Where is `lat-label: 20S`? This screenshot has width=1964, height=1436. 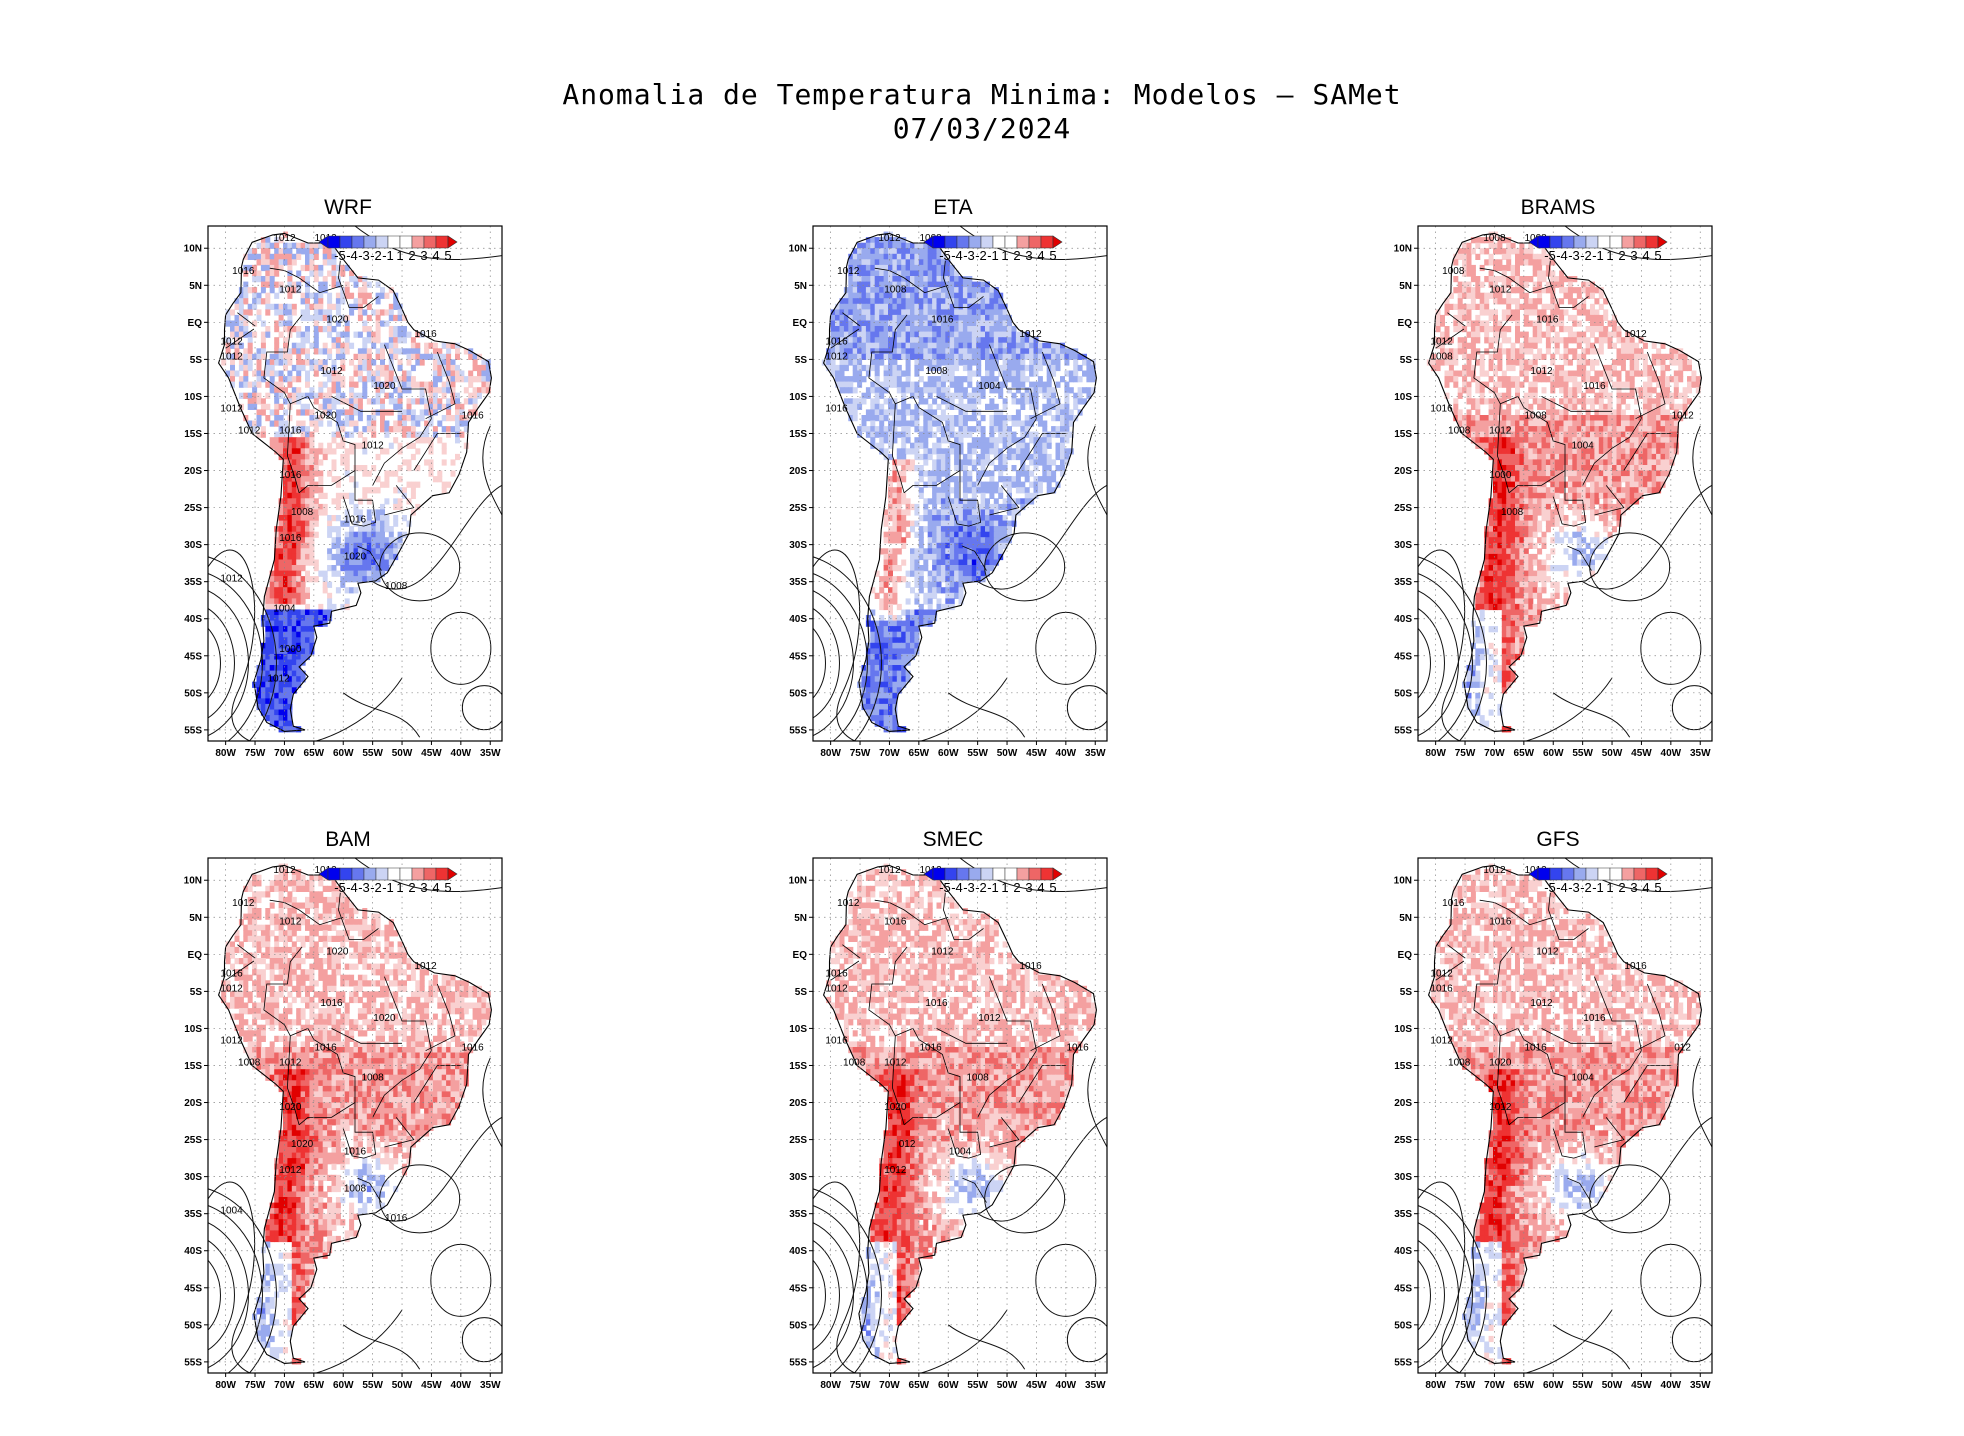 lat-label: 20S is located at coordinates (193, 1103).